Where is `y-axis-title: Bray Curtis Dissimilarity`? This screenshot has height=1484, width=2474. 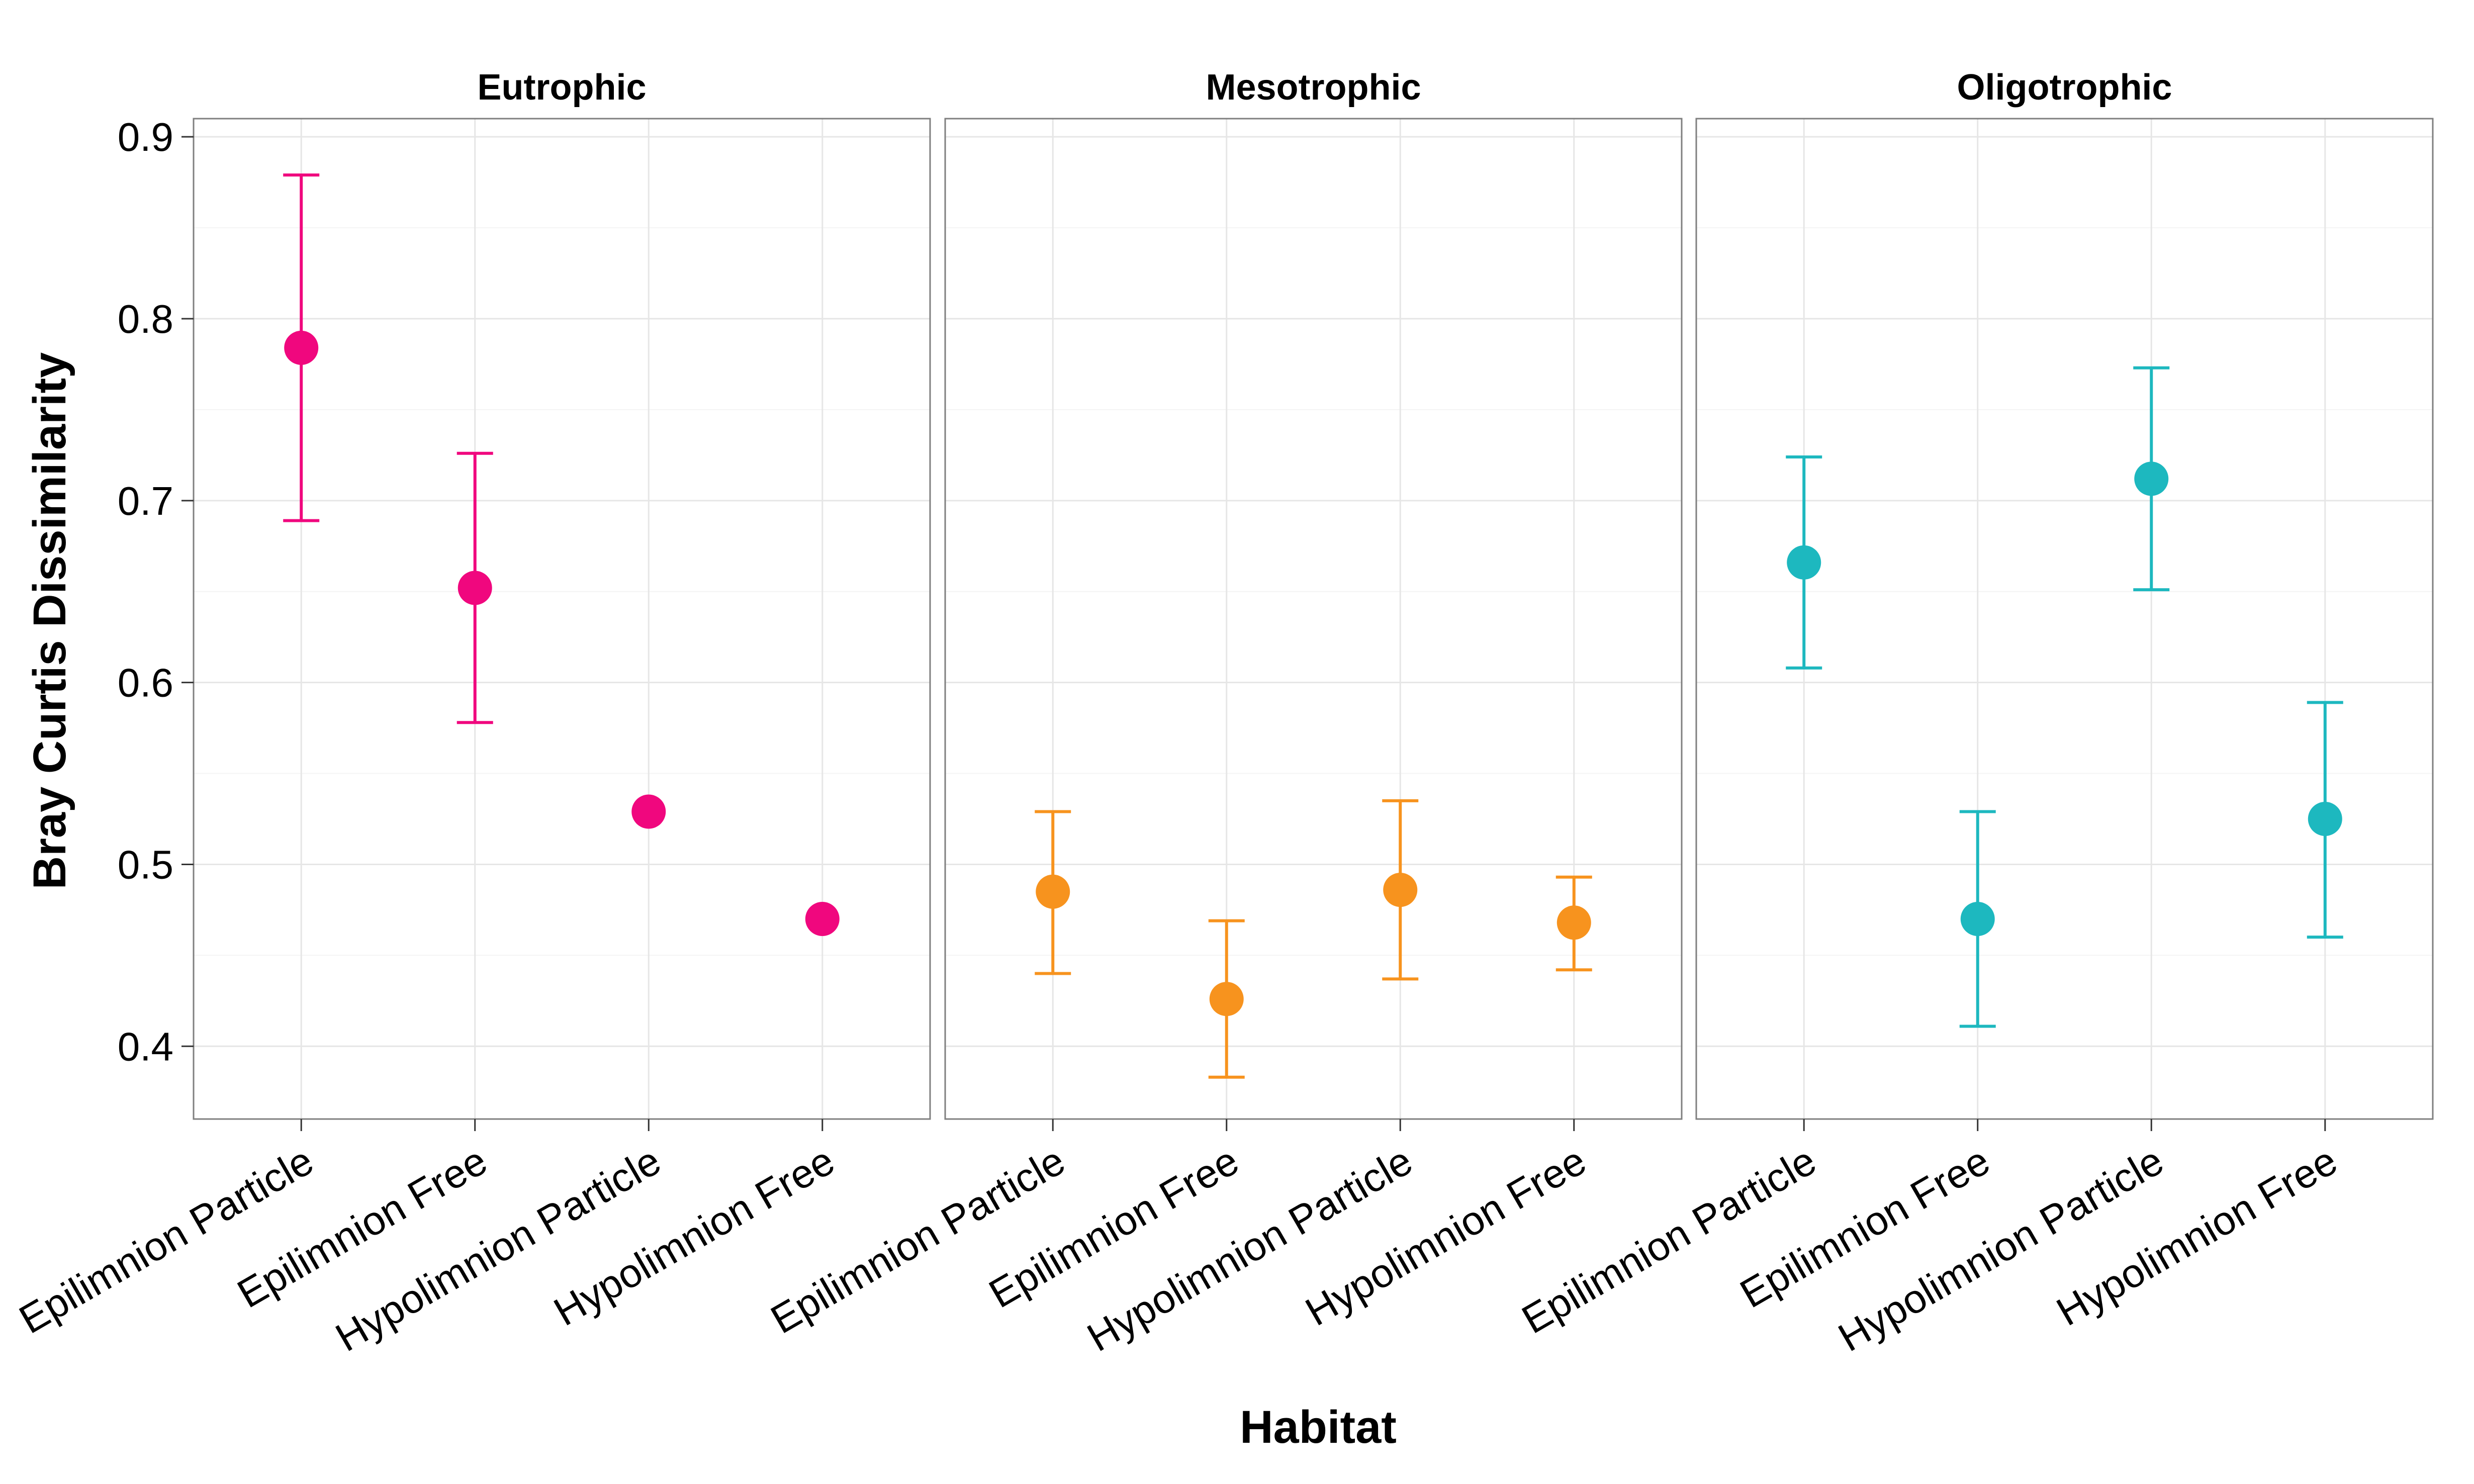 y-axis-title: Bray Curtis Dissimilarity is located at coordinates (50, 621).